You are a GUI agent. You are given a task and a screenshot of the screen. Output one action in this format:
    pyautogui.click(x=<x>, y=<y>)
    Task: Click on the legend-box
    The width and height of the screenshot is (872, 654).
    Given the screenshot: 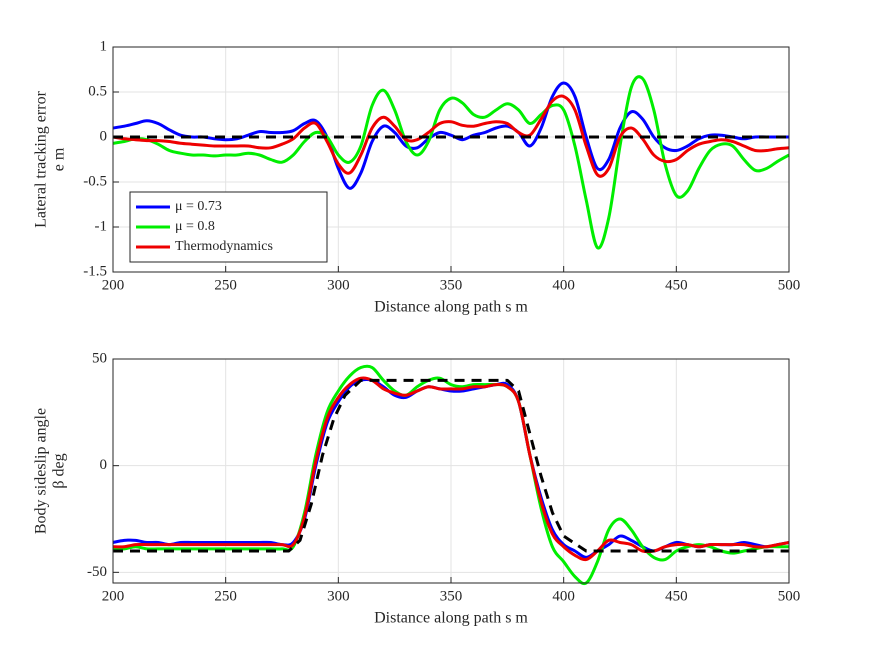 What is the action you would take?
    pyautogui.click(x=228, y=227)
    